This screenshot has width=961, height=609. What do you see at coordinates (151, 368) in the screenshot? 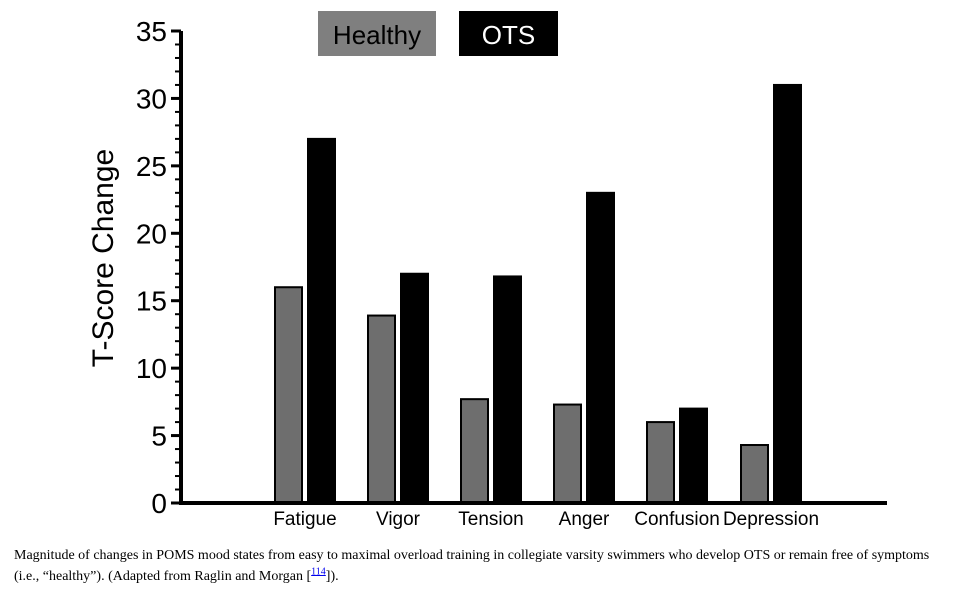
I see `y-tick-label: 10` at bounding box center [151, 368].